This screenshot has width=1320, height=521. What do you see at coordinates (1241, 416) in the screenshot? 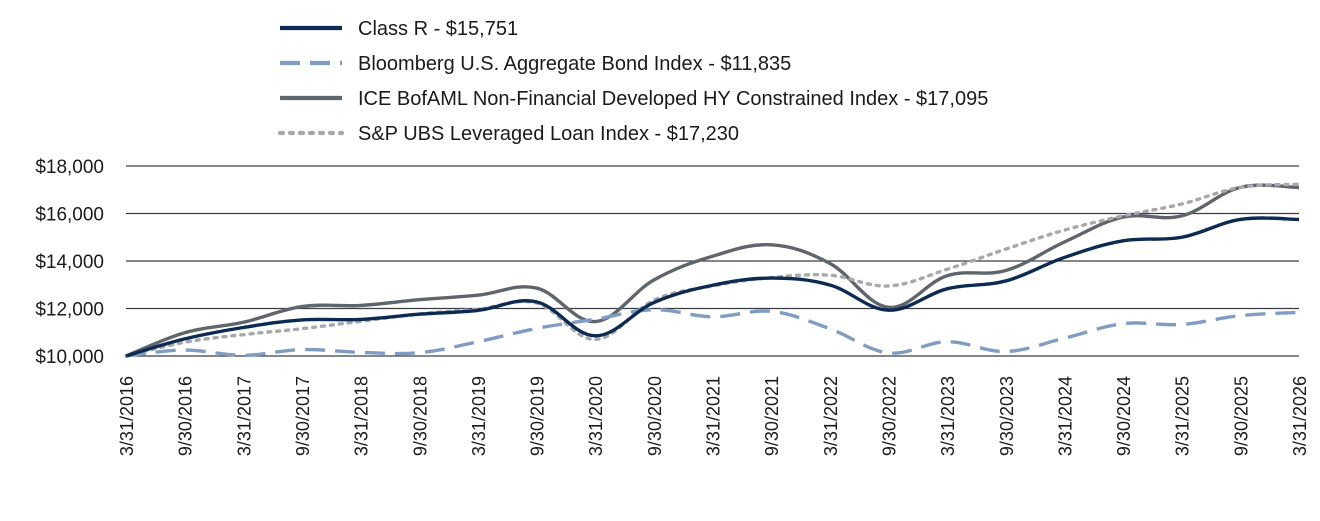
I see `x-tick-label: 9/30/2025` at bounding box center [1241, 416].